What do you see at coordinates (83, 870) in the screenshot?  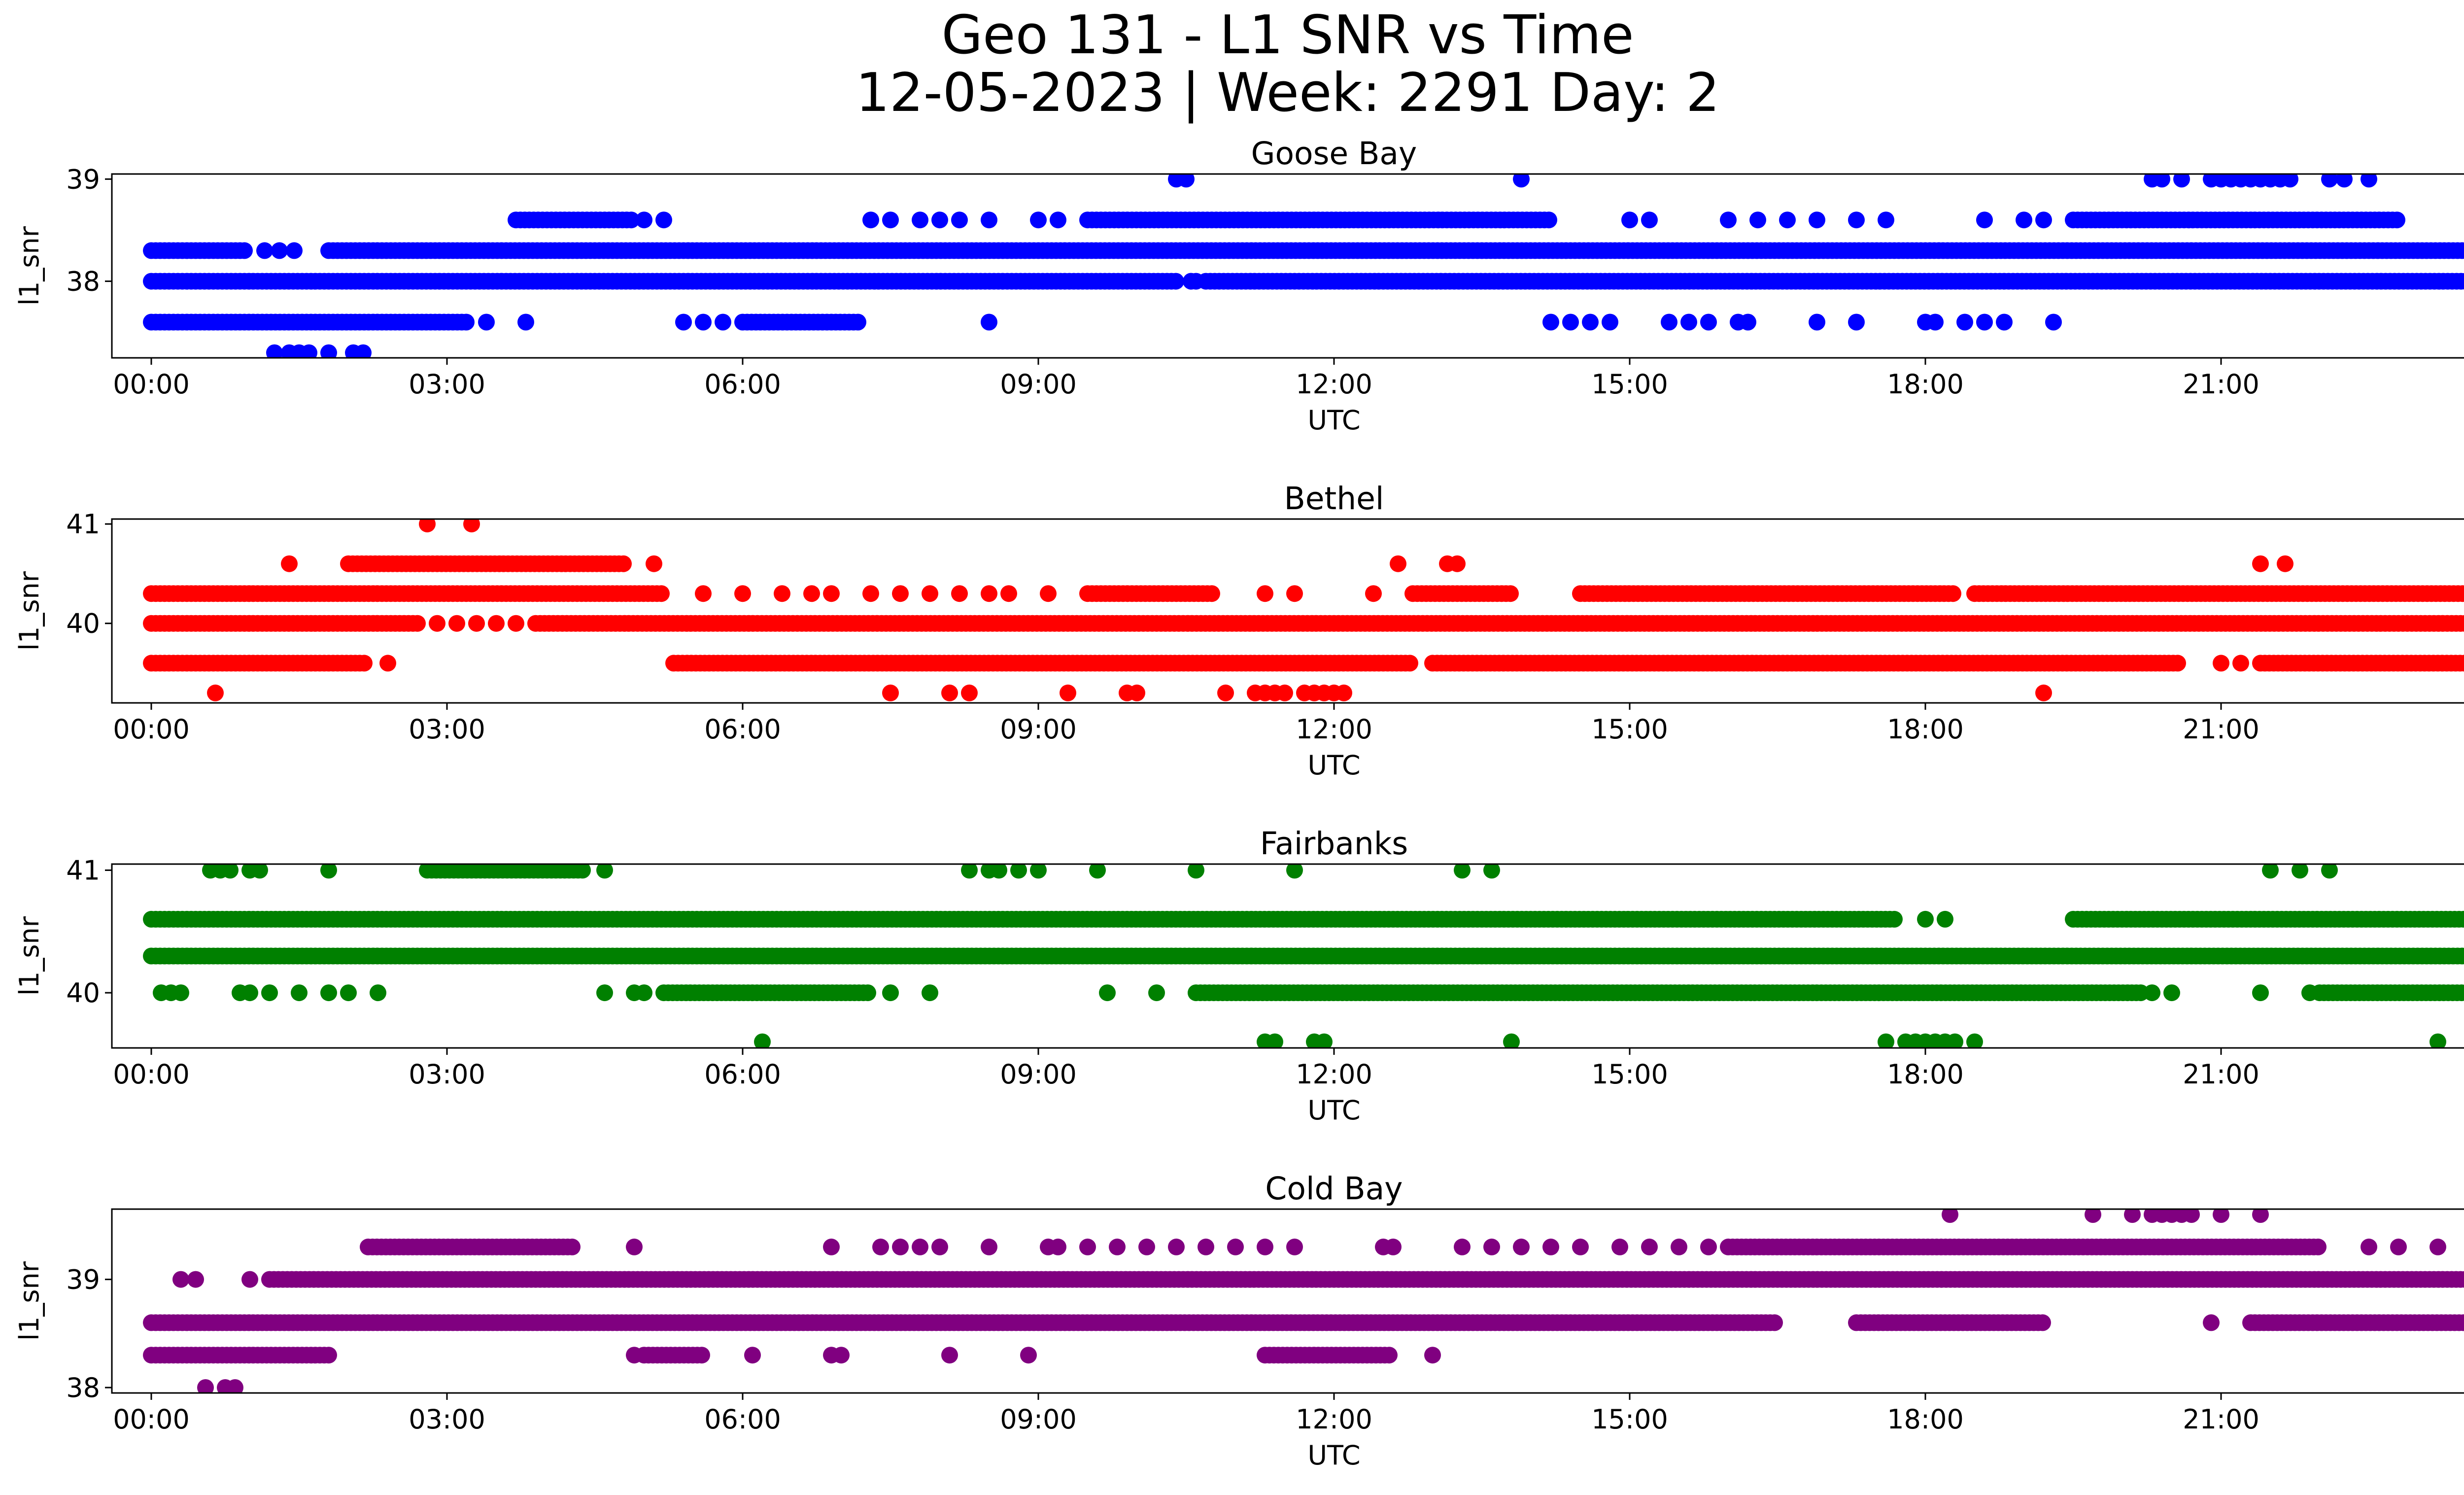 I see `fairbanks-ytick-label: 41` at bounding box center [83, 870].